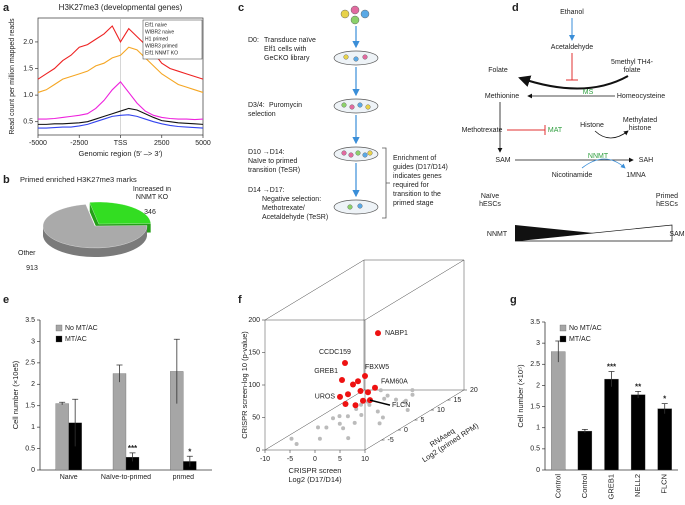 Image resolution: width=685 pixels, height=505 pixels. What do you see at coordinates (256, 105) in the screenshot?
I see `step-label: D3/4:` at bounding box center [256, 105].